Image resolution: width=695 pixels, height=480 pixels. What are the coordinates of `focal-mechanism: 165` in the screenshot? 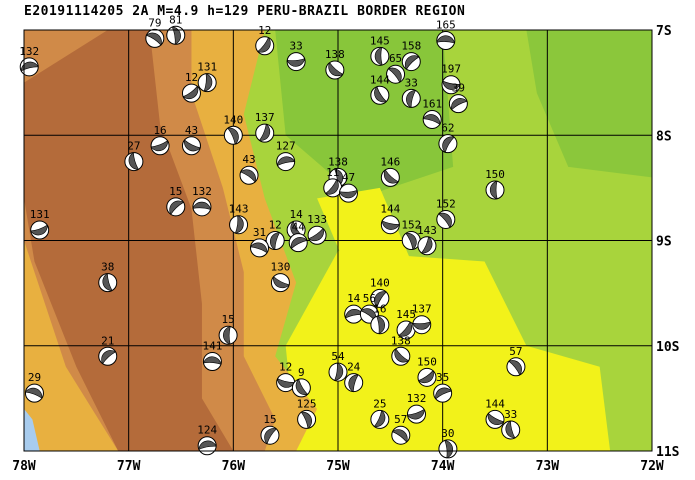 It's located at (446, 35).